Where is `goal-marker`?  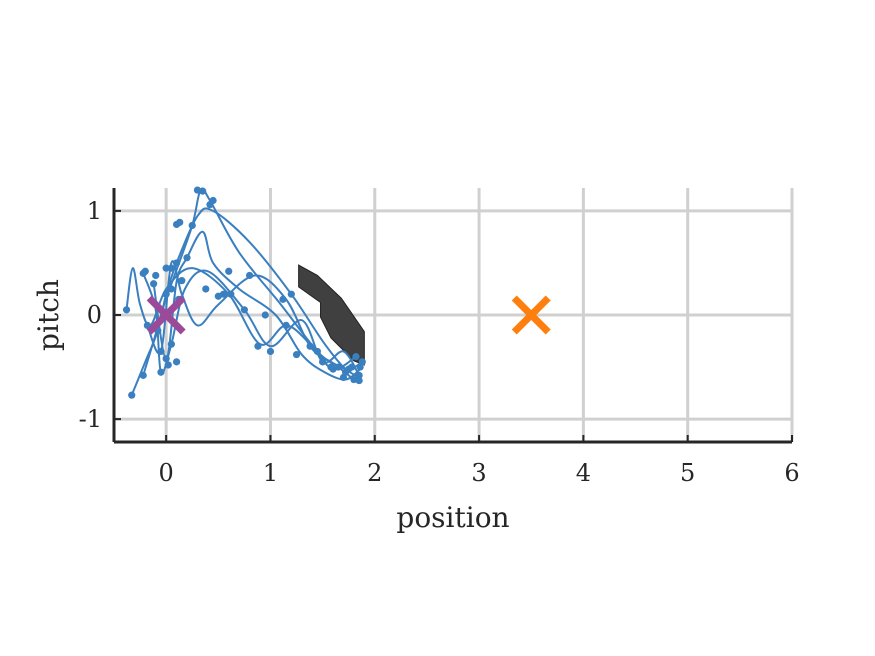 goal-marker is located at coordinates (531, 315).